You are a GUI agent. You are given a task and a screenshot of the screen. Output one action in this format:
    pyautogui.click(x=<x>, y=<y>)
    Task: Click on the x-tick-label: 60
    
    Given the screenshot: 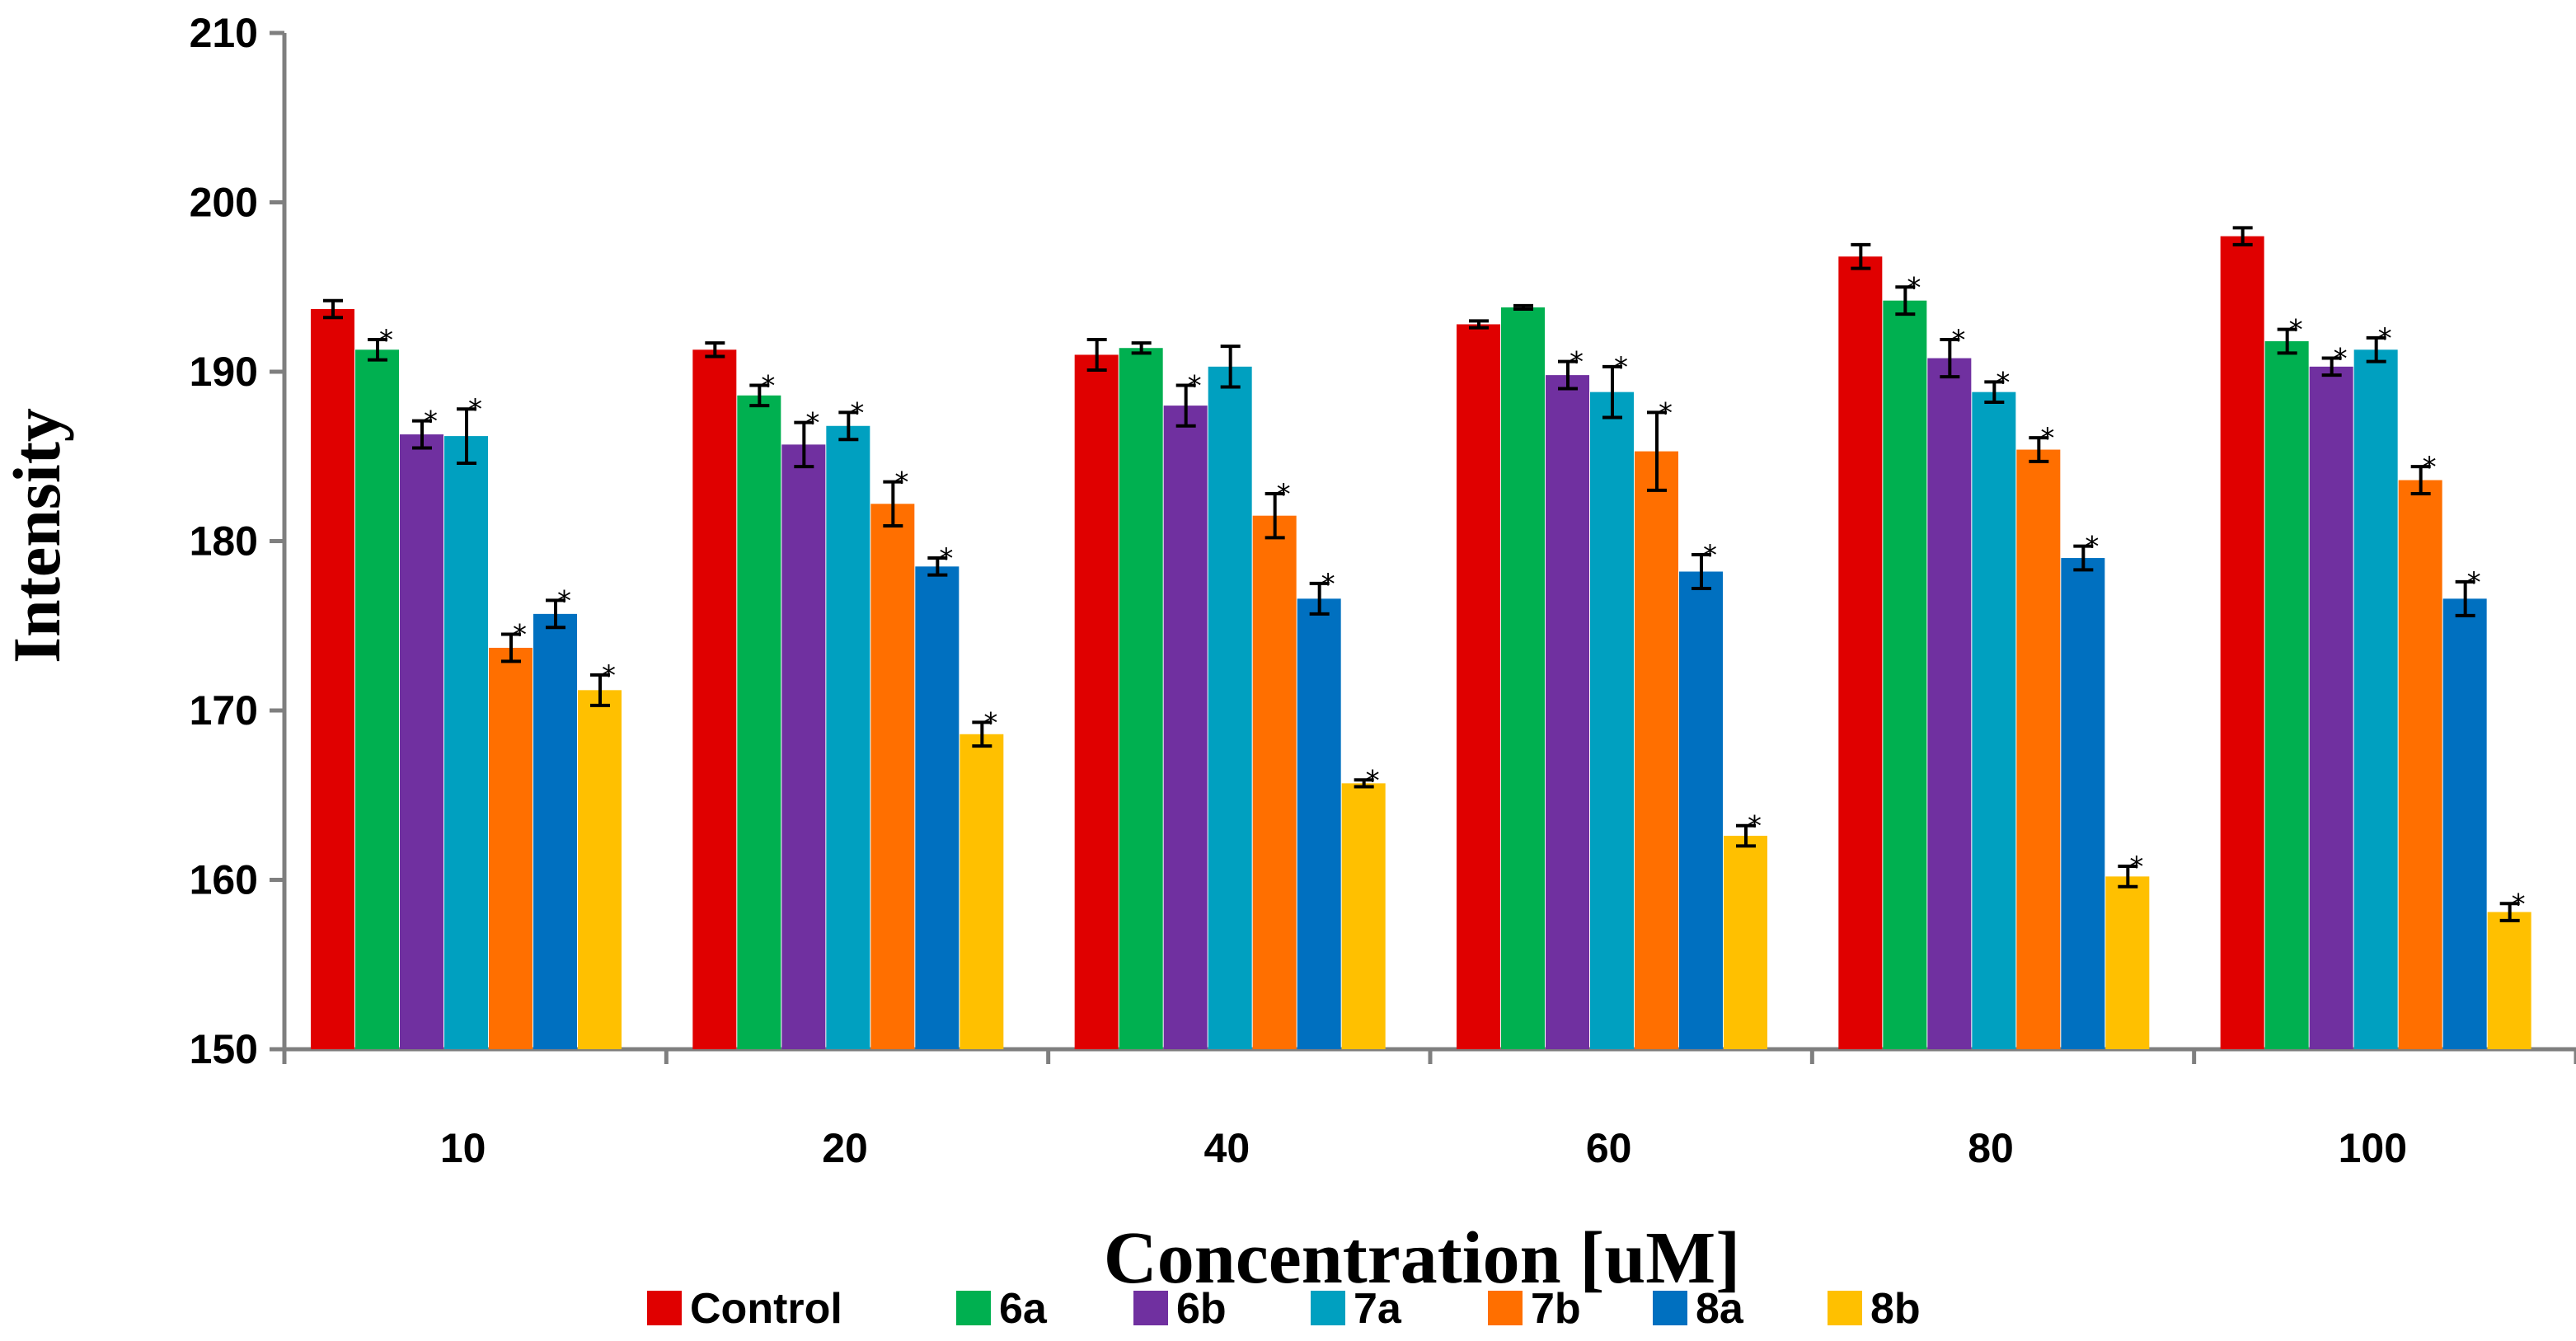 What is the action you would take?
    pyautogui.click(x=1609, y=1148)
    